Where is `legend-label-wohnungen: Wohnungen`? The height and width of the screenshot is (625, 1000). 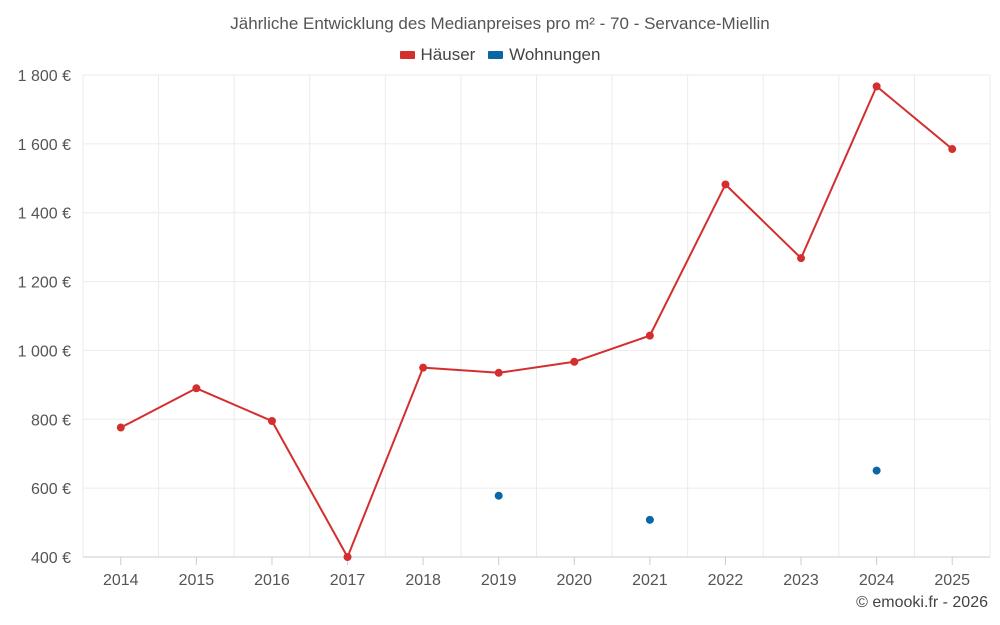 legend-label-wohnungen: Wohnungen is located at coordinates (555, 54).